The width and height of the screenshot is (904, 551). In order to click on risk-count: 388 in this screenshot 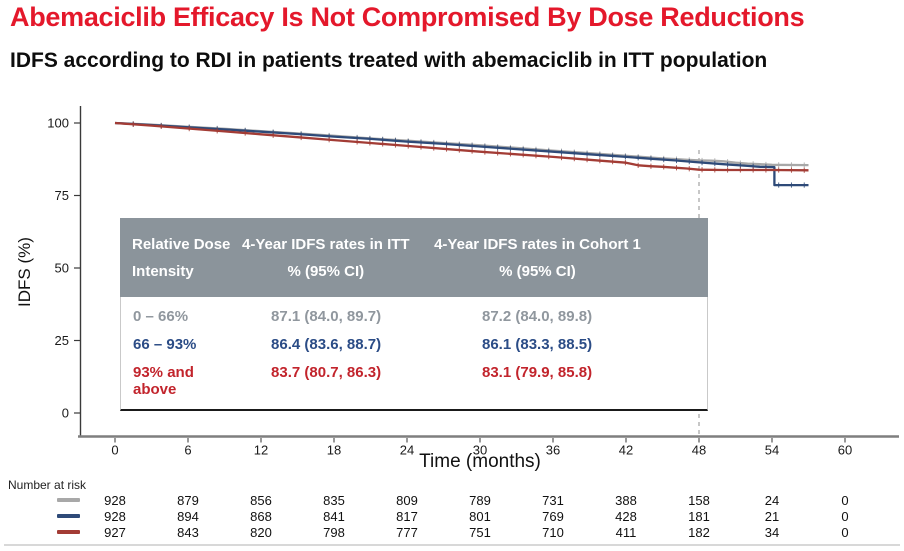, I will do `click(626, 500)`.